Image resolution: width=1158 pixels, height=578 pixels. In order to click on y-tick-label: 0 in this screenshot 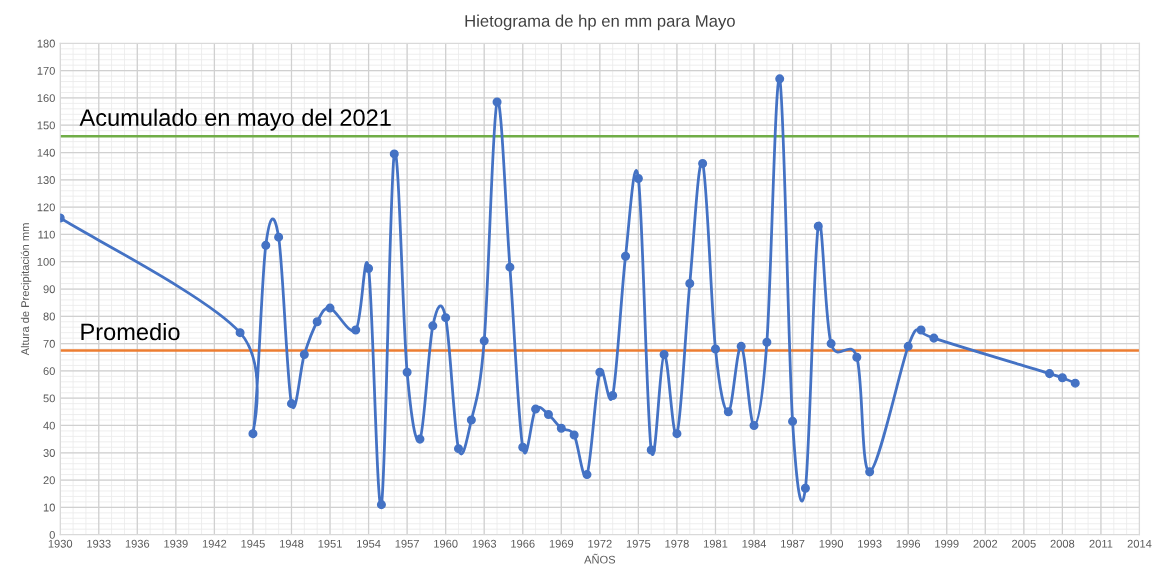, I will do `click(52, 534)`.